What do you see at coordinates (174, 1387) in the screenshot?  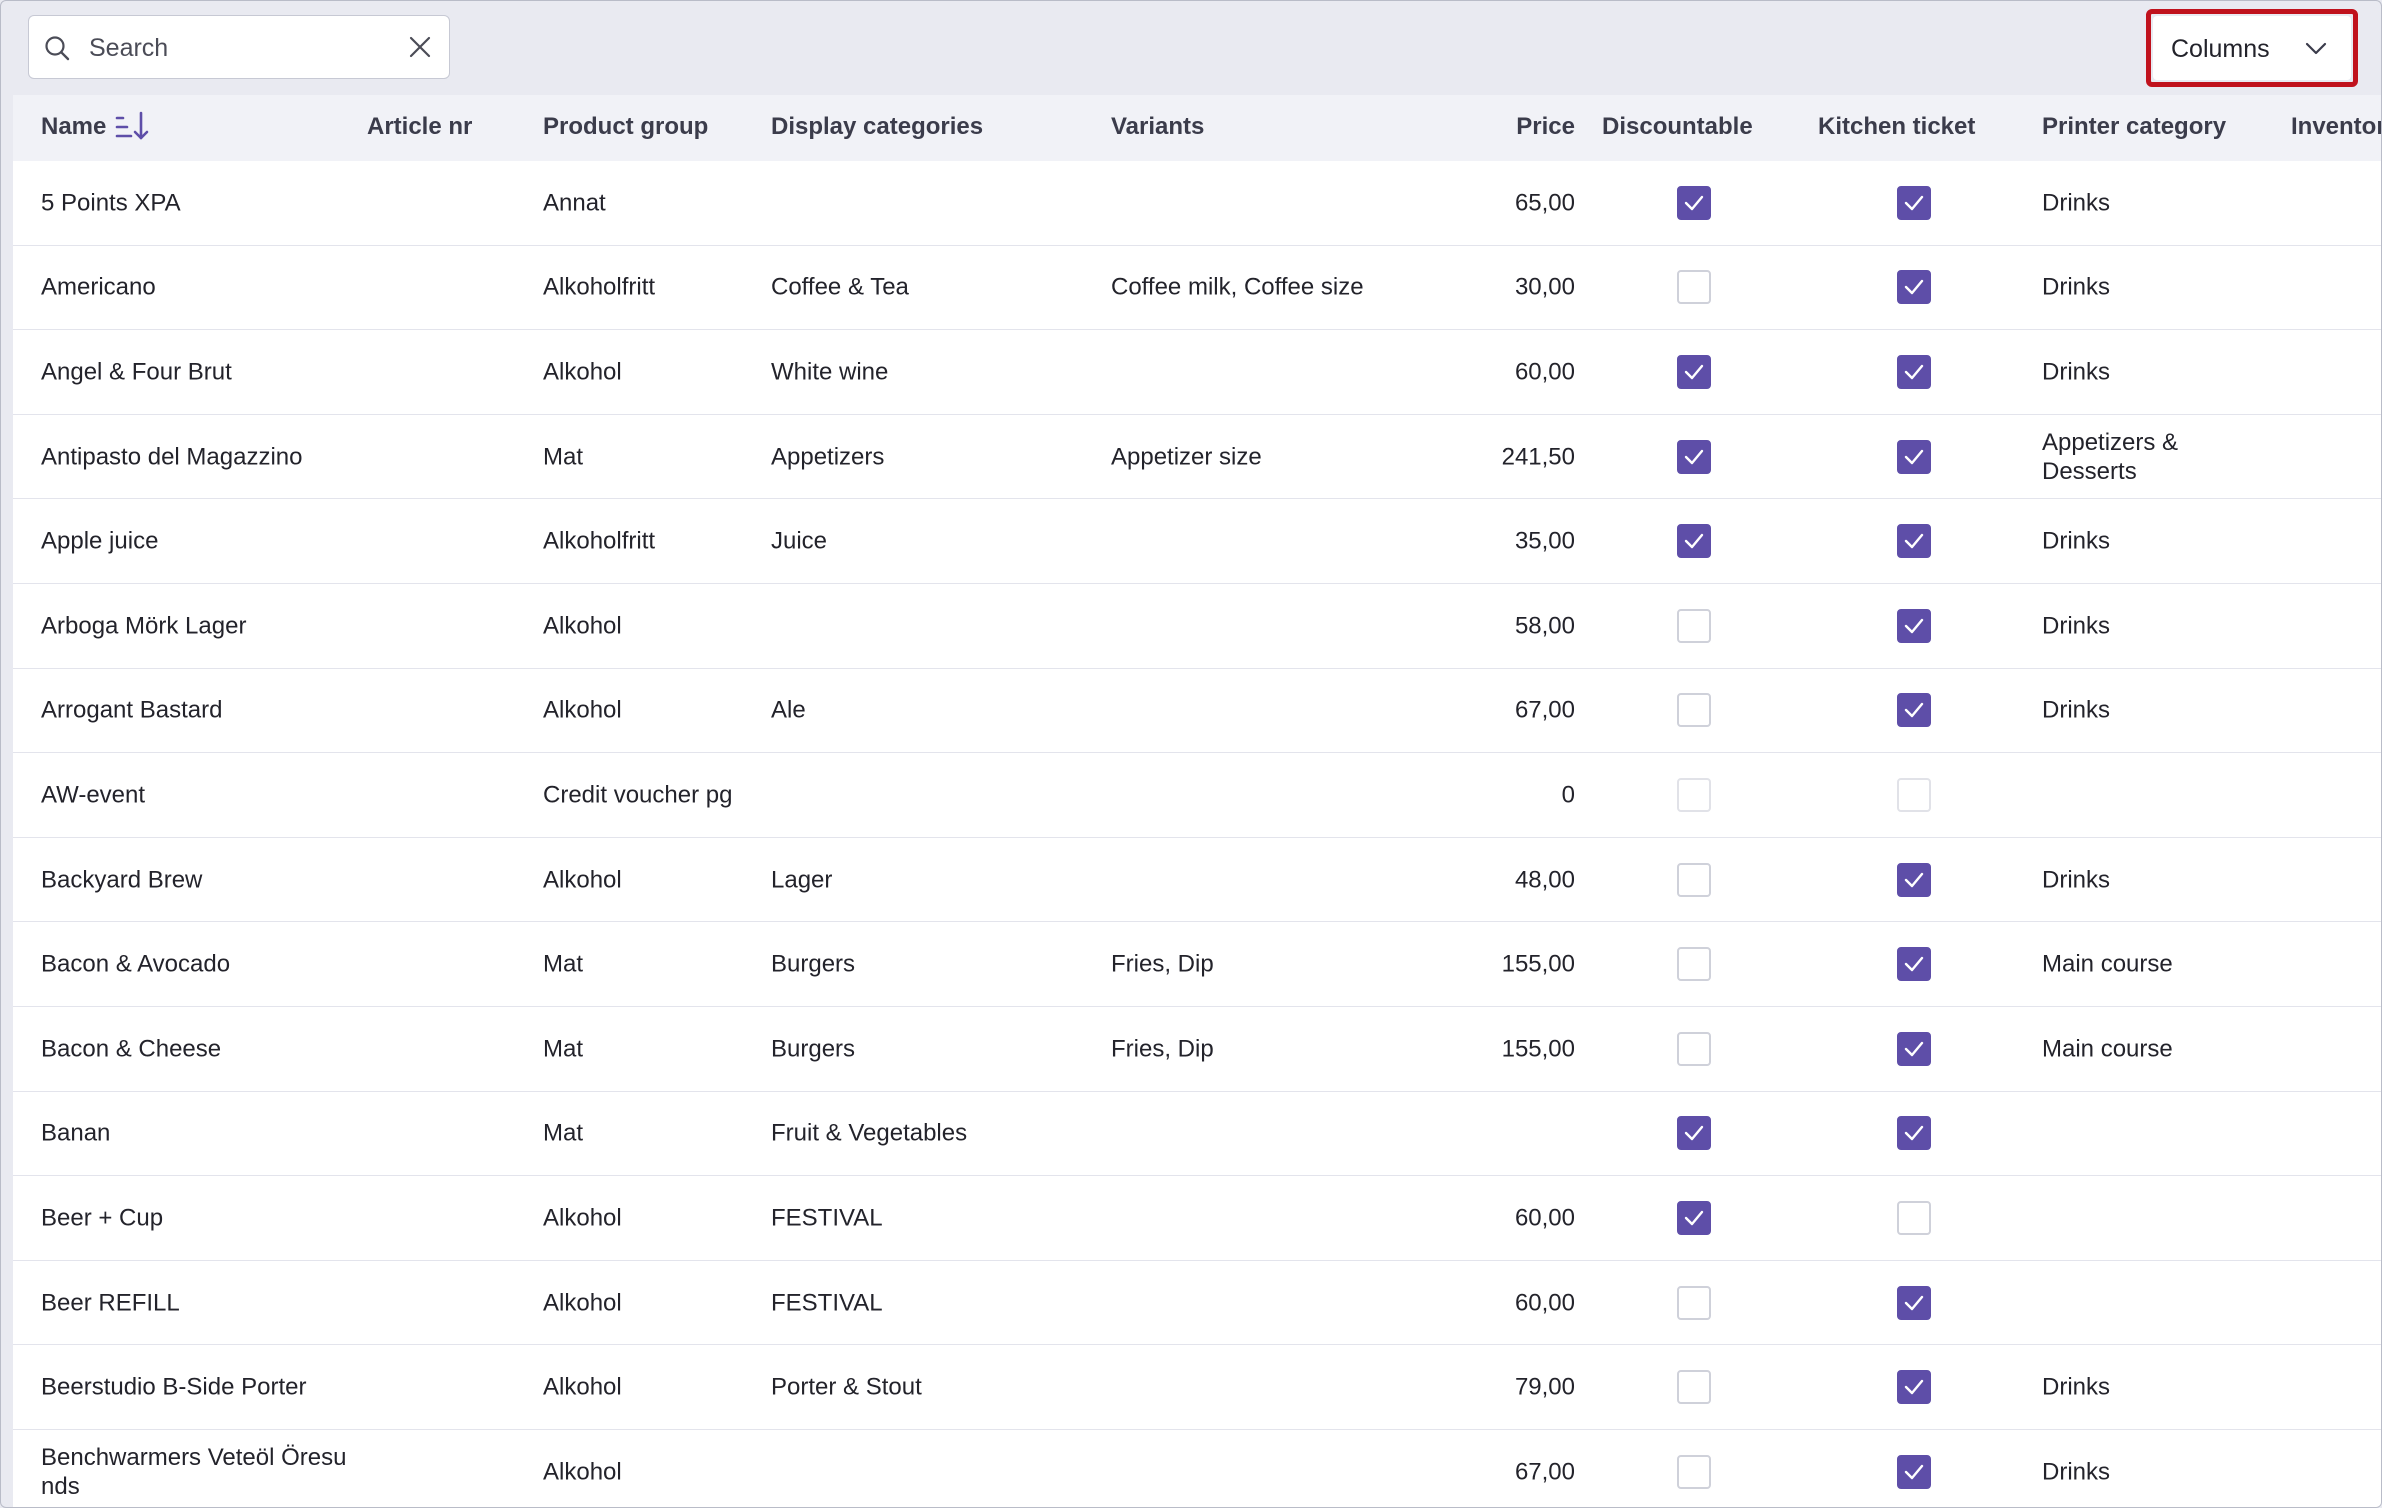 I see `product-name-cell: Beerstudio B-Side Porter` at bounding box center [174, 1387].